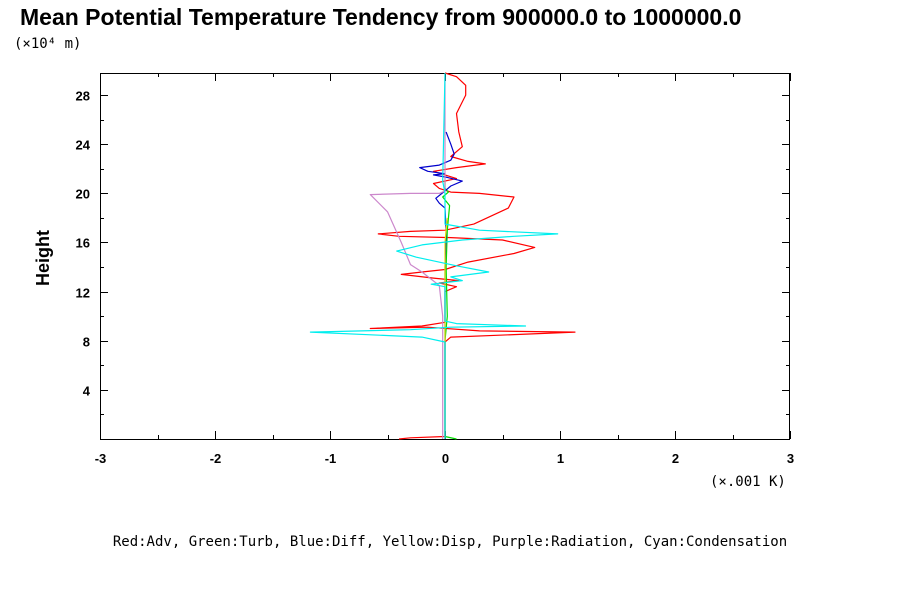 The width and height of the screenshot is (900, 600). I want to click on x-tick-label: 0, so click(445, 458).